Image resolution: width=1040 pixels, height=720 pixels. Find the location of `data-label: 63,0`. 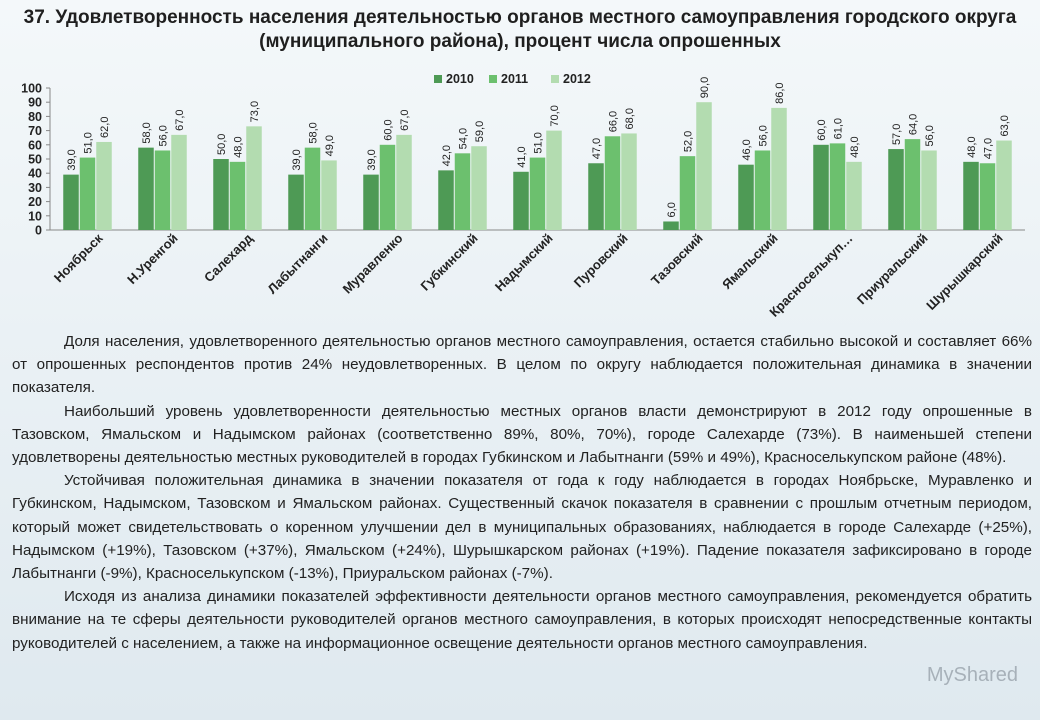

data-label: 63,0 is located at coordinates (1005, 125).